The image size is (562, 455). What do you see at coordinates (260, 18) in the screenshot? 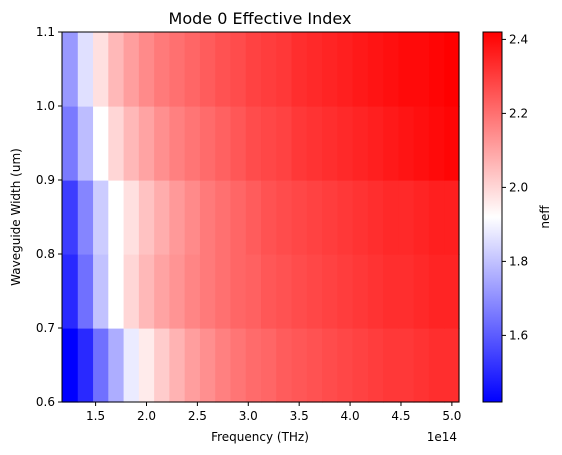
I see `chart-title: Mode 0 Effective Index` at bounding box center [260, 18].